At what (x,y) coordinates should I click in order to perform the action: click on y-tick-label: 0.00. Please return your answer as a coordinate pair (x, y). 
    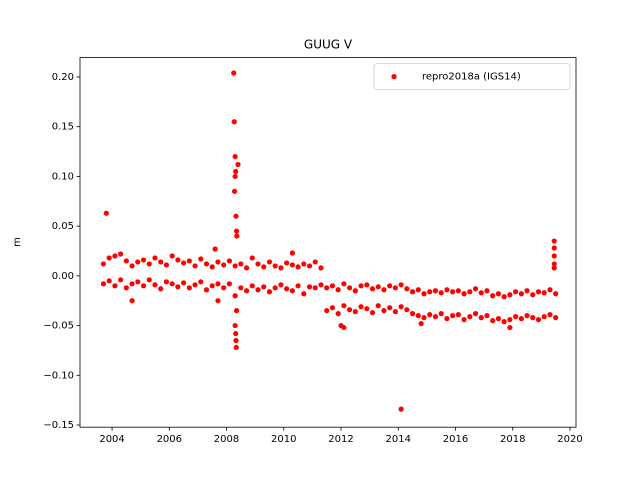
    Looking at the image, I should click on (63, 276).